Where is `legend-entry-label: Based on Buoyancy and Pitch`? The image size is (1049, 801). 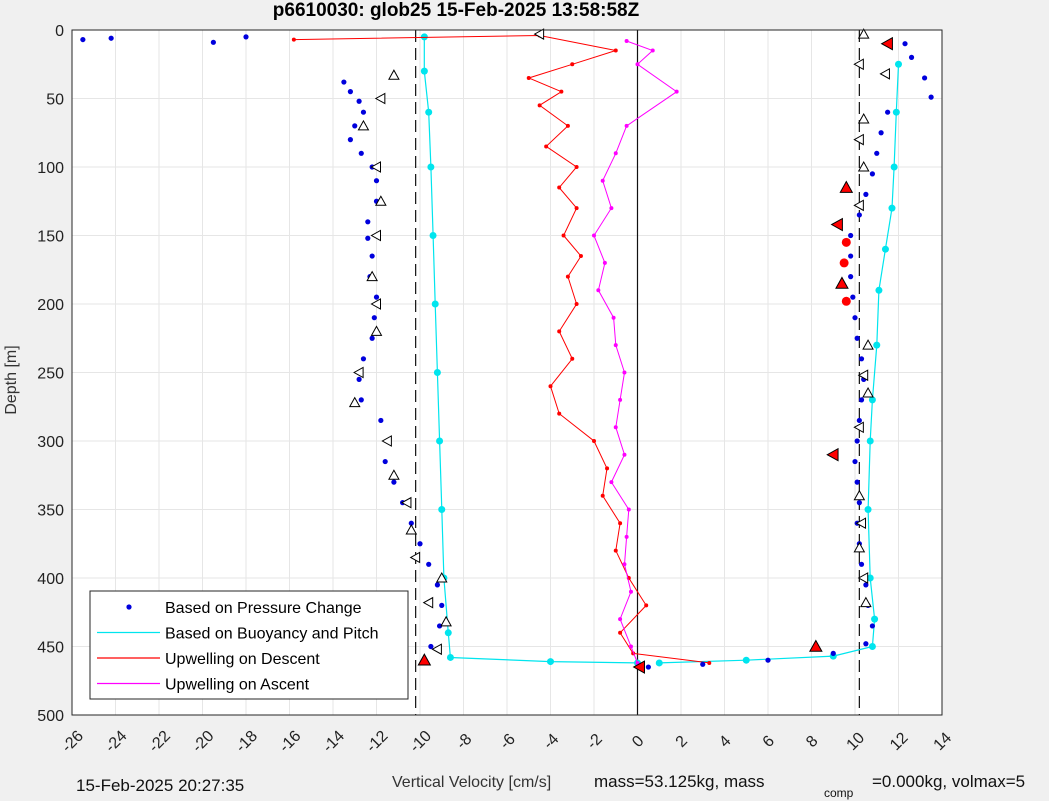 legend-entry-label: Based on Buoyancy and Pitch is located at coordinates (271, 634).